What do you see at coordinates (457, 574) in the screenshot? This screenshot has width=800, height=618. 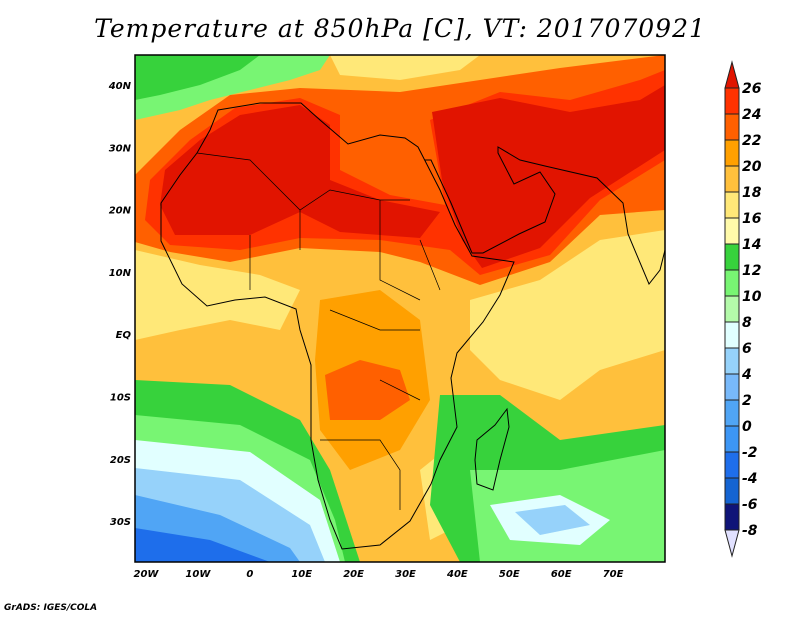 I see `x-tick-label: 40E` at bounding box center [457, 574].